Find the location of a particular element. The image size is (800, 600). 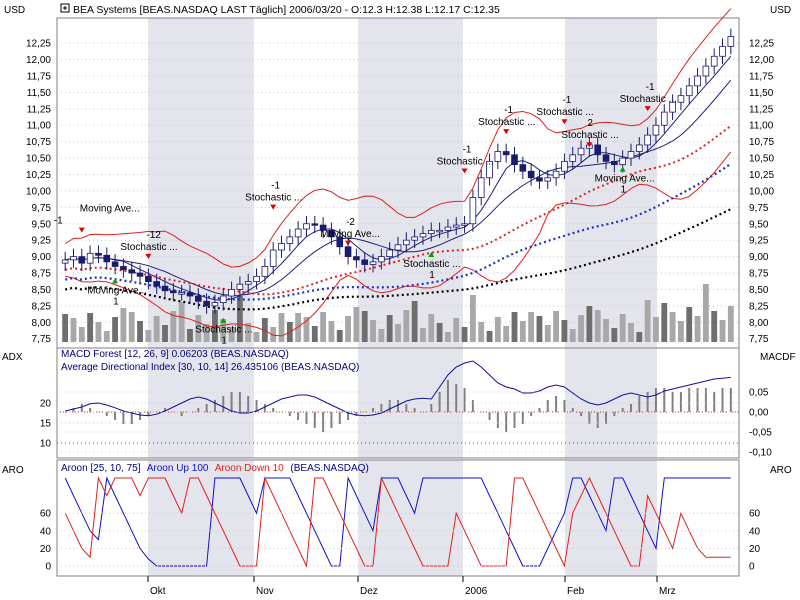

aroon-tick-left: 40 is located at coordinates (46, 531).